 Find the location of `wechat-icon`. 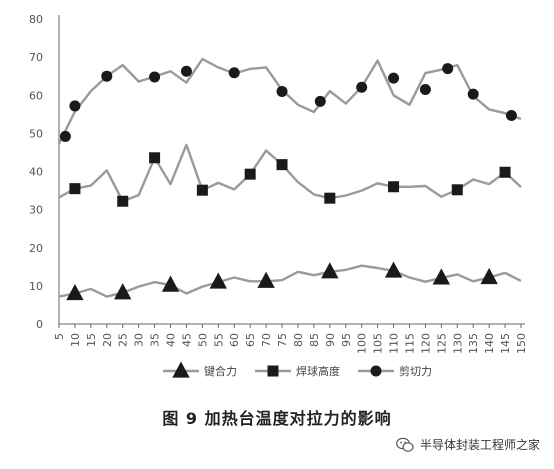

wechat-icon is located at coordinates (405, 444).